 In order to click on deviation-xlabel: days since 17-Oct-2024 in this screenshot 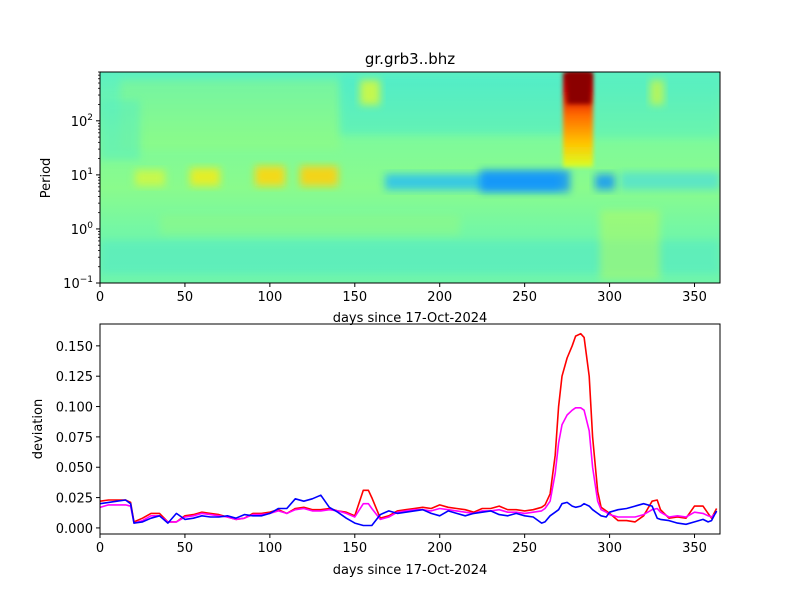, I will do `click(410, 570)`.